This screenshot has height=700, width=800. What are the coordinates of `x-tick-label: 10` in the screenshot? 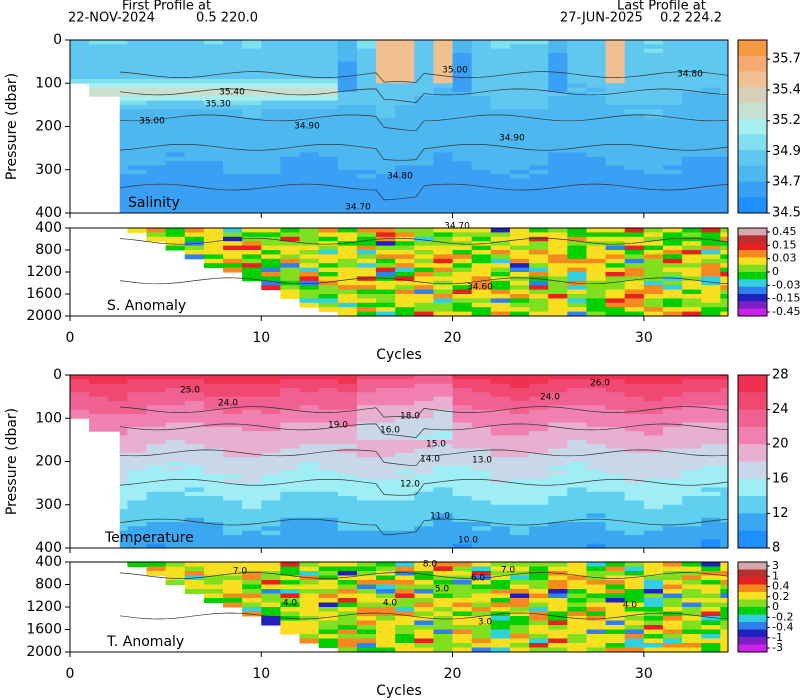 It's located at (261, 338).